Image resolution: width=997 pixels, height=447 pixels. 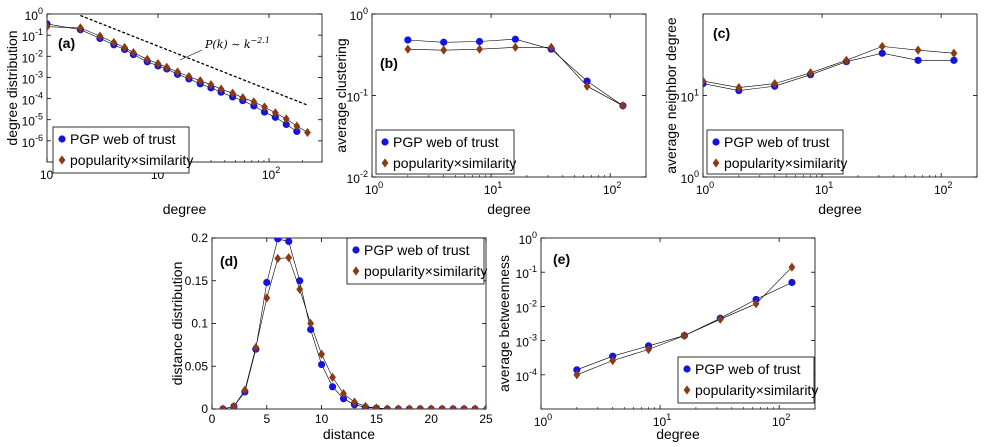 I want to click on power-law-annotation: P(k) ∼ k−2.1, so click(x=237, y=43).